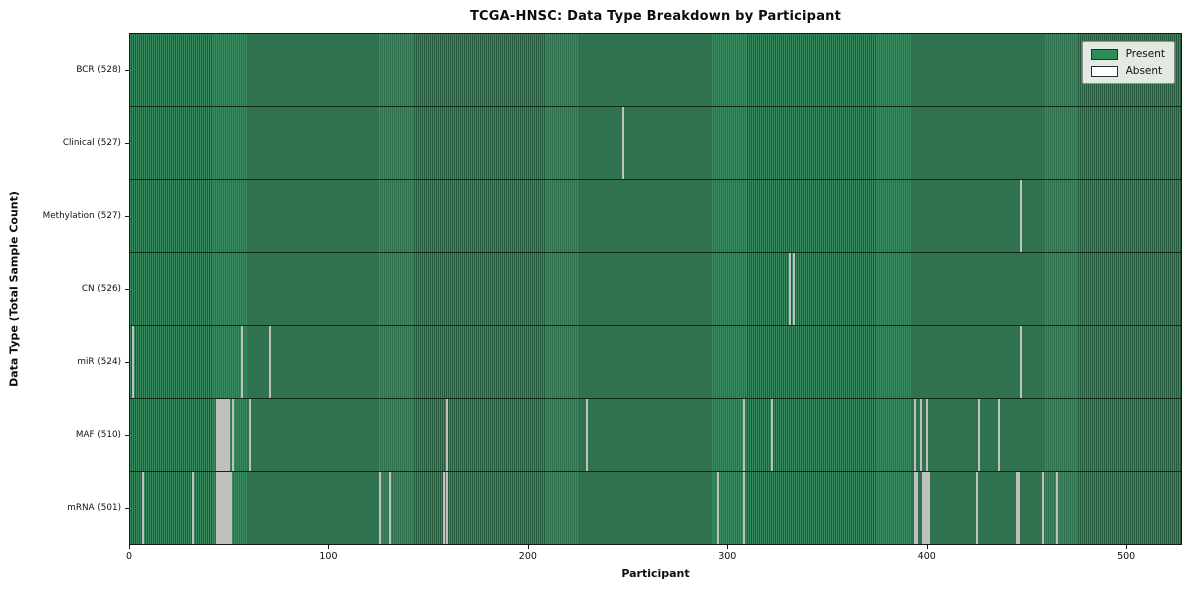 This screenshot has height=600, width=1200. What do you see at coordinates (1145, 54) in the screenshot?
I see `legend-present-label: Present` at bounding box center [1145, 54].